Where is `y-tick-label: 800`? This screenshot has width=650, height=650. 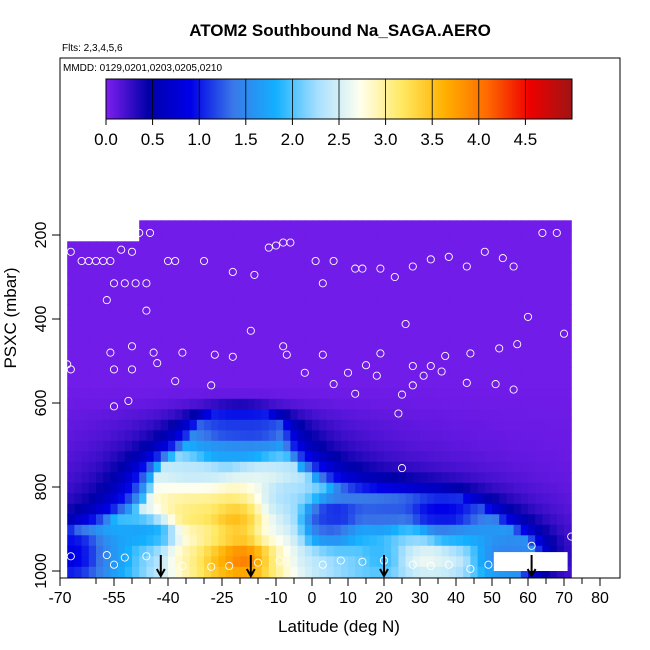
y-tick-label: 800 is located at coordinates (41, 487).